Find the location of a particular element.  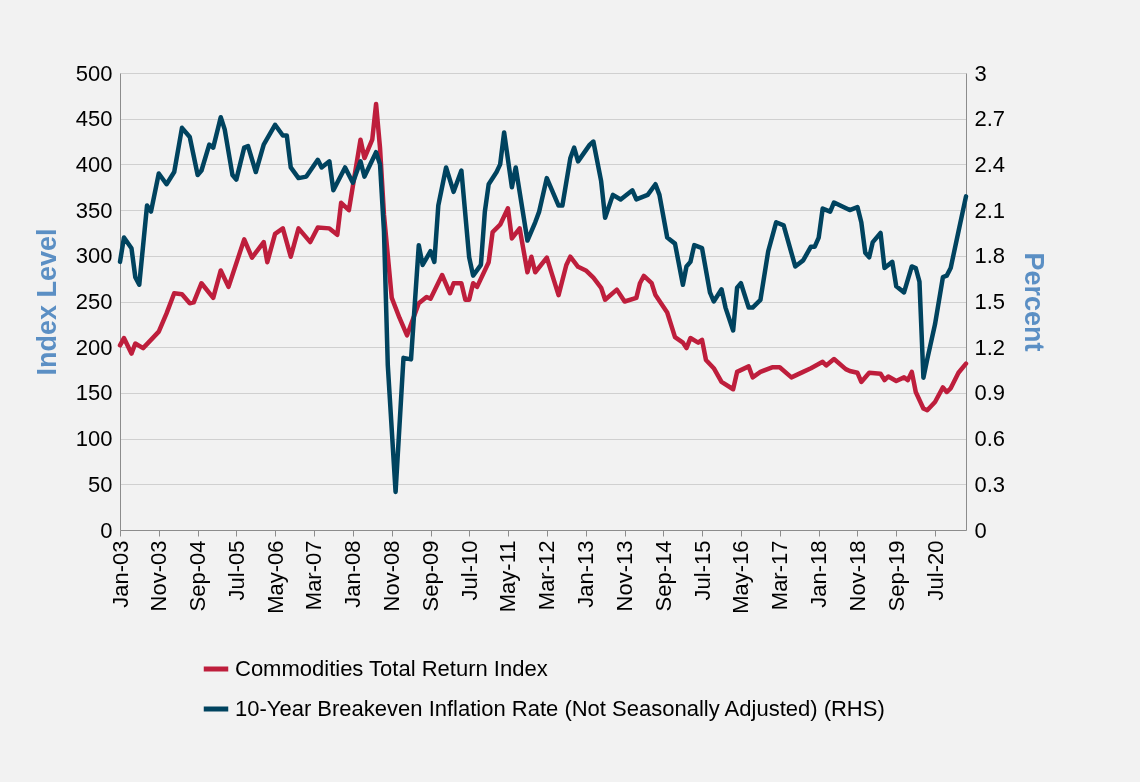

y-axis-title: Index Level is located at coordinates (46, 302).